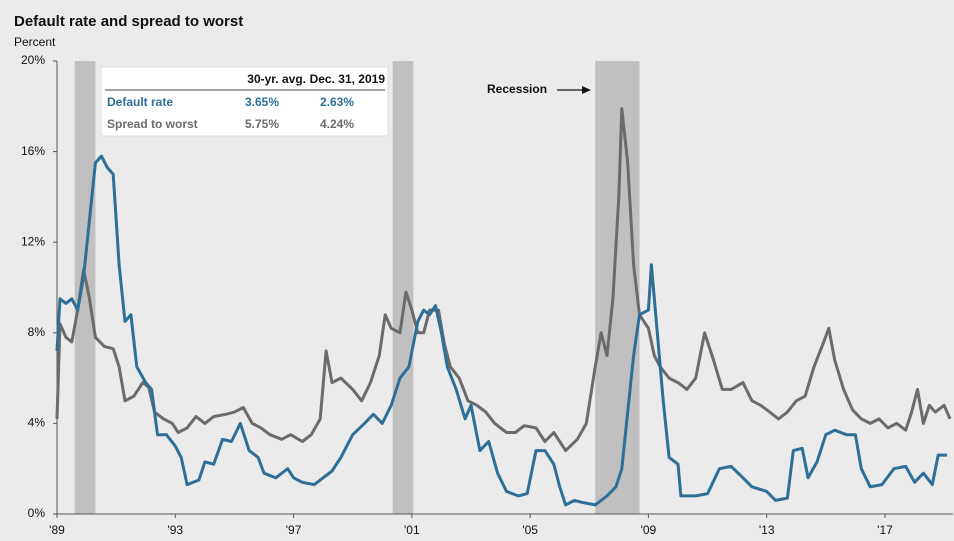  Describe the element at coordinates (262, 124) in the screenshot. I see `table-cell: 5.75%` at that location.